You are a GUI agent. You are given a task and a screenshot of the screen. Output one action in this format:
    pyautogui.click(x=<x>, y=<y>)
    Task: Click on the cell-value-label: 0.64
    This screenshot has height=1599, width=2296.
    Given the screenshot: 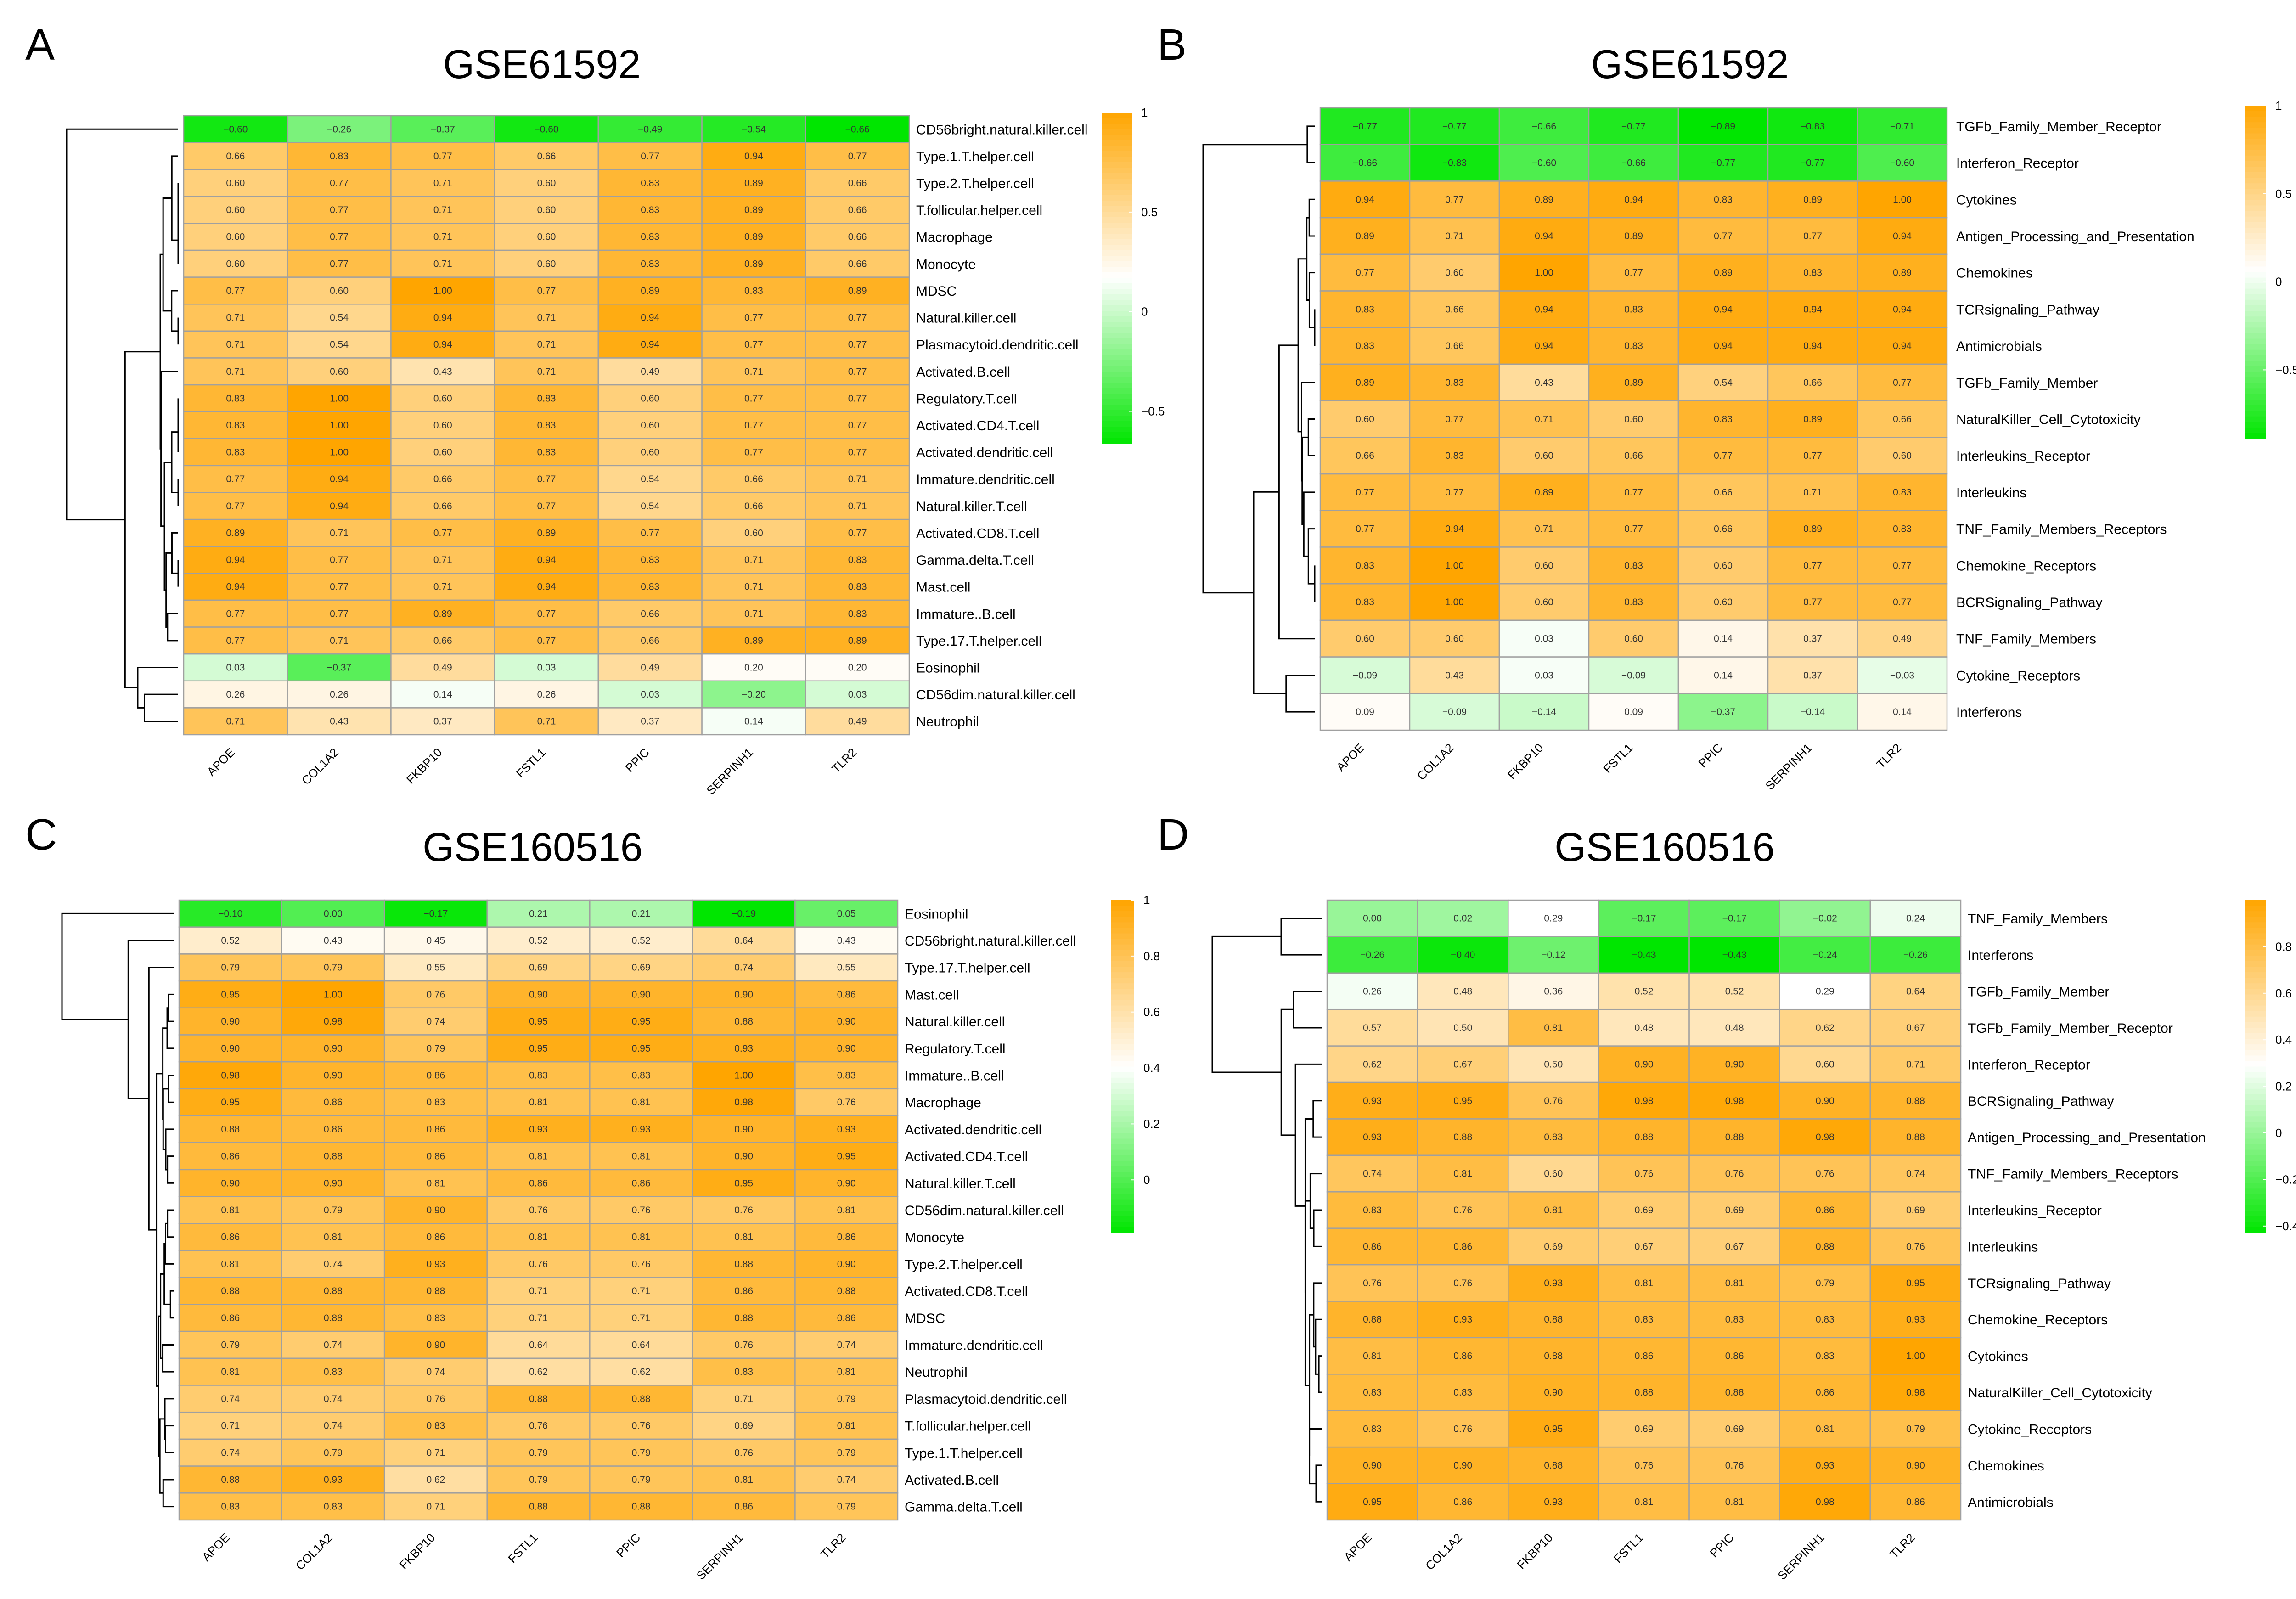 What is the action you would take?
    pyautogui.click(x=641, y=1345)
    